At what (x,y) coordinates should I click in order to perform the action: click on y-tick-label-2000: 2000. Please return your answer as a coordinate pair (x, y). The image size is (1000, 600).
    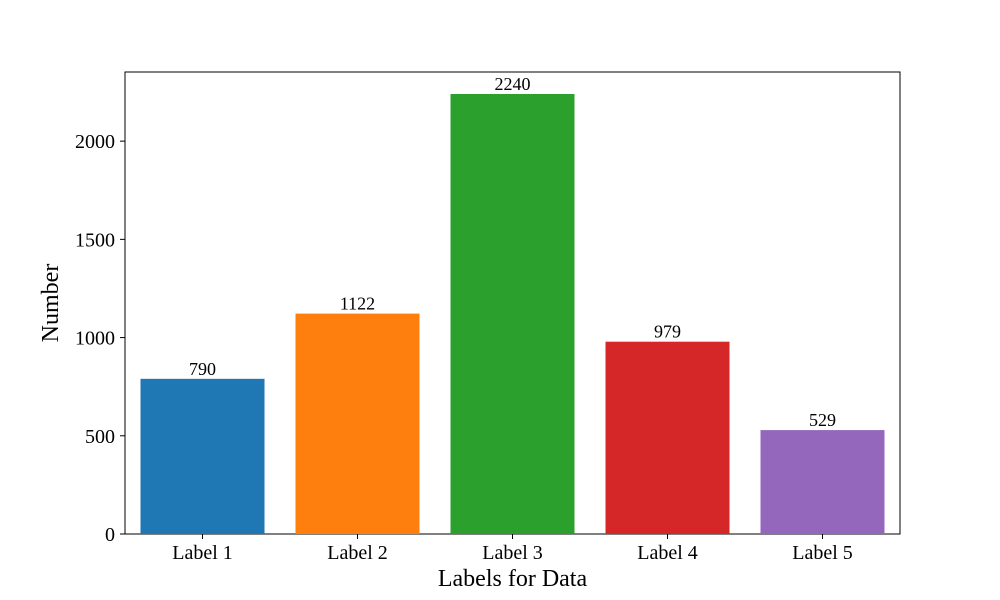
    Looking at the image, I should click on (95, 142).